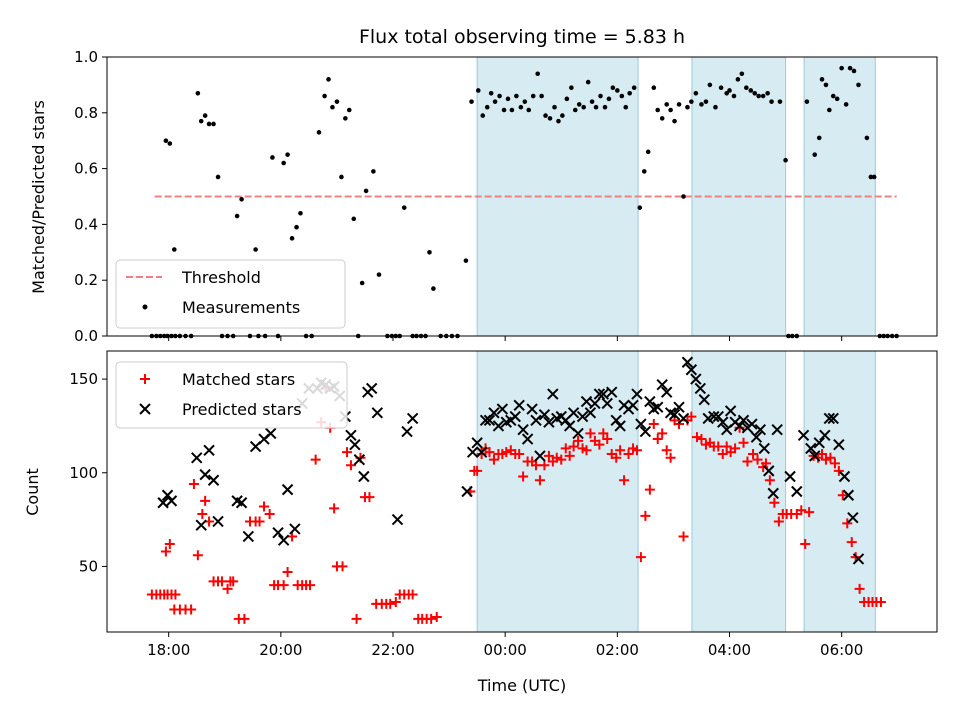  I want to click on bottom-x-tick-label: 00:00, so click(505, 650).